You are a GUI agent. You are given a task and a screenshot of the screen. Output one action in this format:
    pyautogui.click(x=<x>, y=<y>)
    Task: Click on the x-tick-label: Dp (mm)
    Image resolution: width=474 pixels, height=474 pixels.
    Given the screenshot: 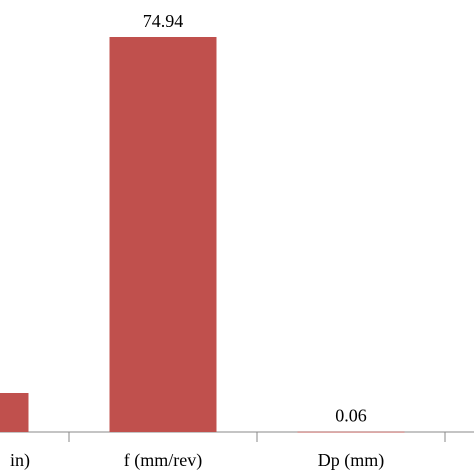 What is the action you would take?
    pyautogui.click(x=351, y=460)
    